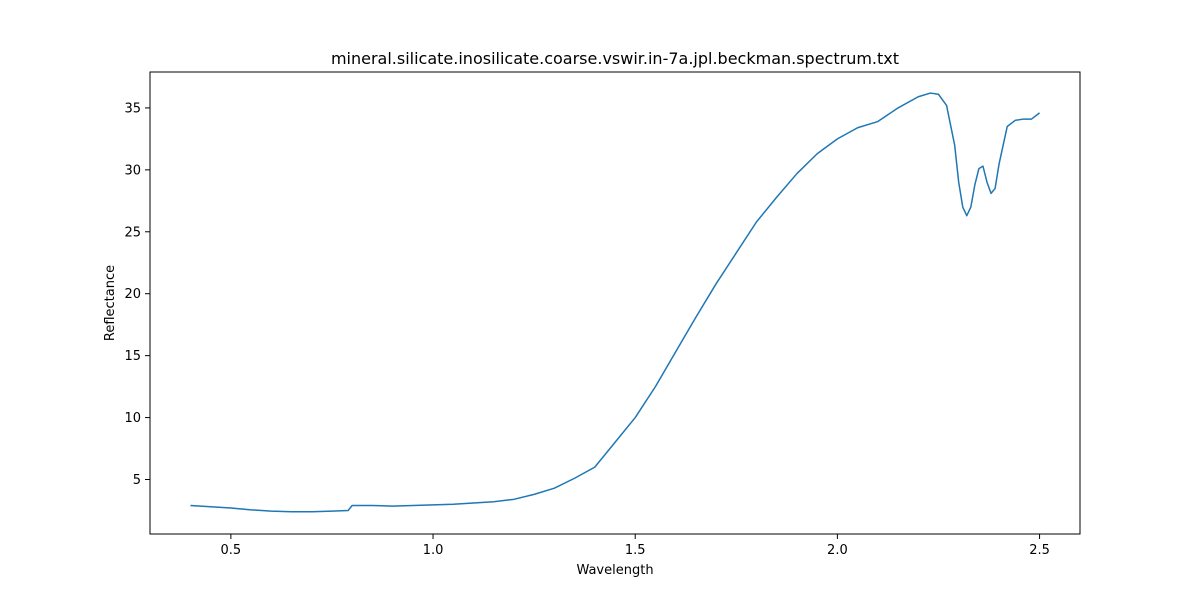 Image resolution: width=1200 pixels, height=600 pixels. Describe the element at coordinates (433, 550) in the screenshot. I see `x-tick-label: 1.0` at that location.